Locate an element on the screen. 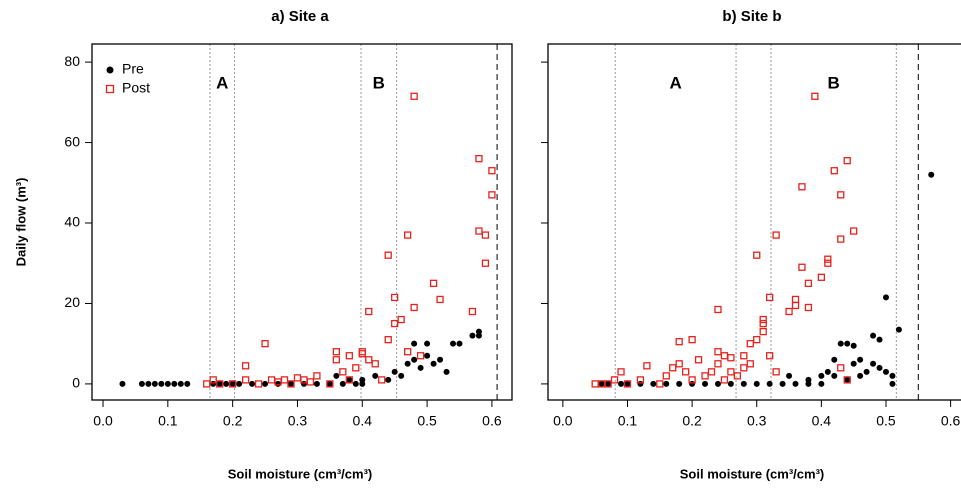 This screenshot has width=961, height=490. legend-label: Pre is located at coordinates (133, 69).